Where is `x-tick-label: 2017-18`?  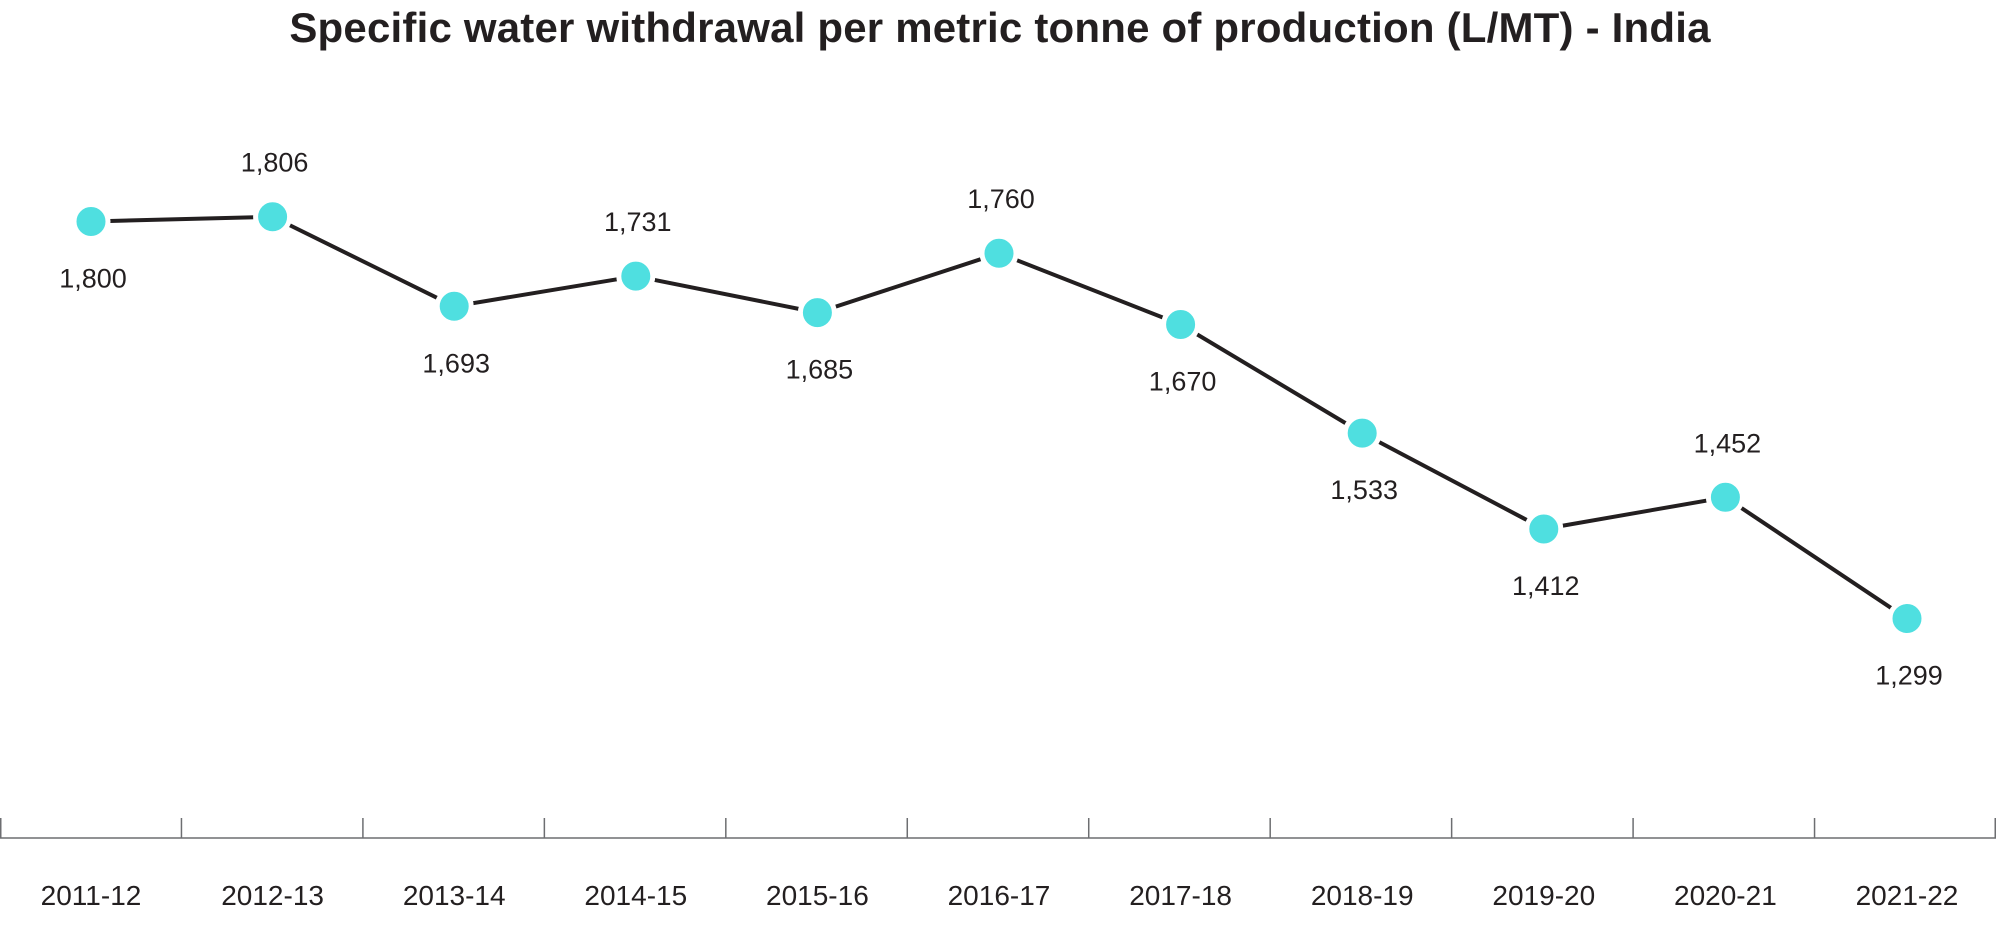
x-tick-label: 2017-18 is located at coordinates (1180, 895).